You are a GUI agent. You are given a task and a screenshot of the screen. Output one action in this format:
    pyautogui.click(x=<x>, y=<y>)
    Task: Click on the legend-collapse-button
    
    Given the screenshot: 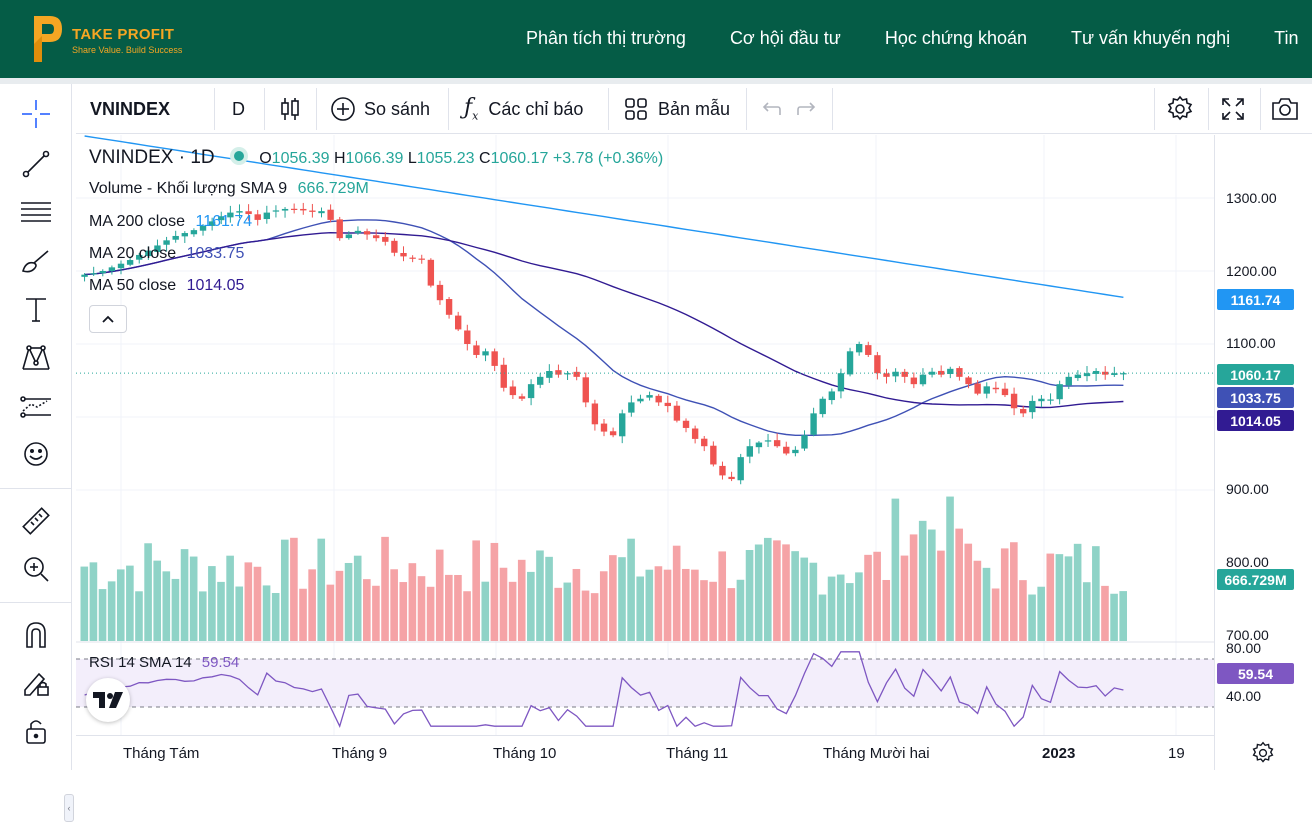 What is the action you would take?
    pyautogui.click(x=108, y=319)
    